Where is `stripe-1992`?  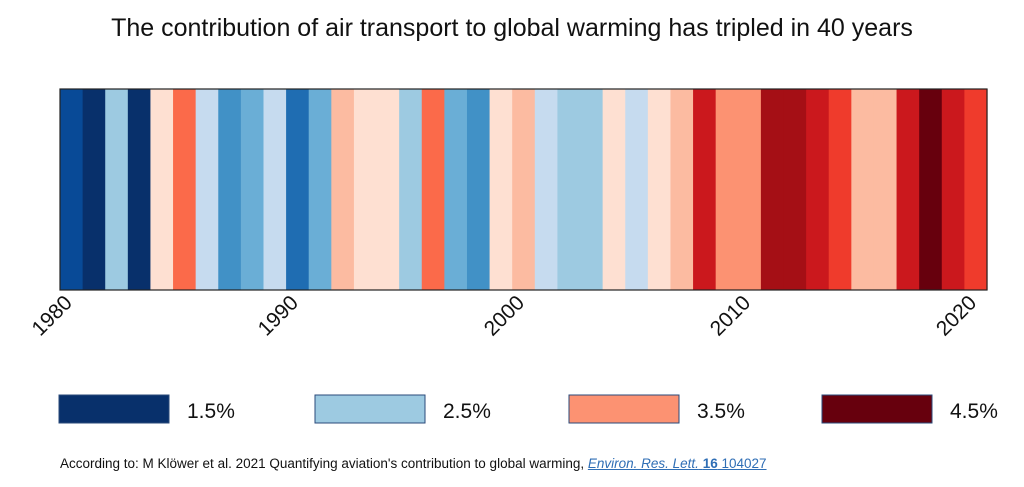
stripe-1992 is located at coordinates (343, 189).